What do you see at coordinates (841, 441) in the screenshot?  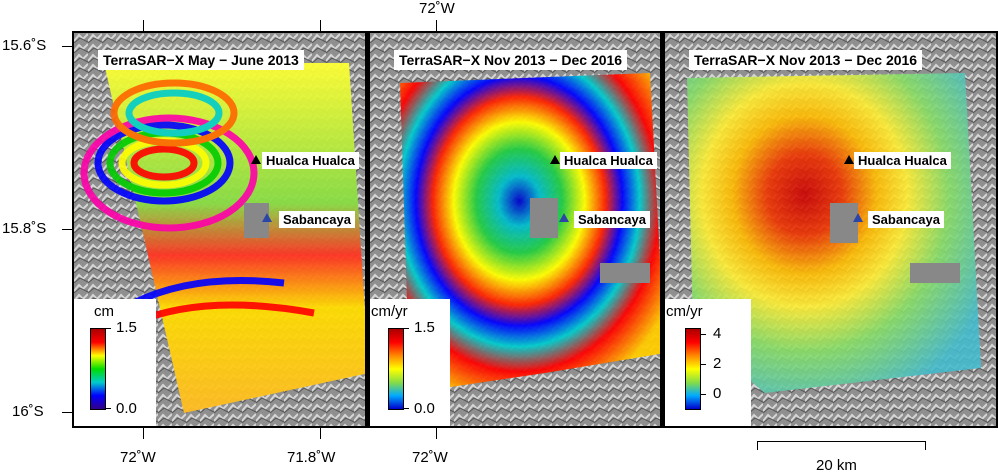 I see `scale-bar-line` at bounding box center [841, 441].